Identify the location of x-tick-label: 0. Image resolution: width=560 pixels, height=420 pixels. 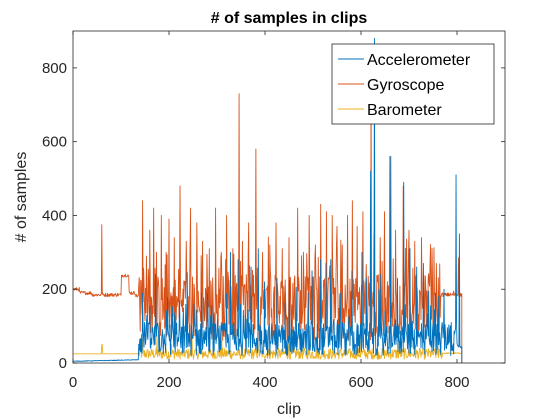
(73, 382).